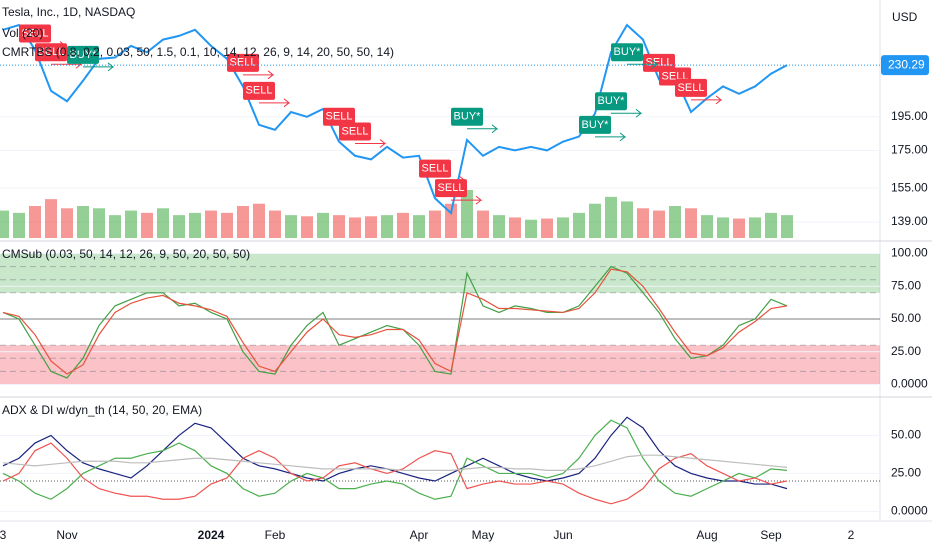  I want to click on currency: USD, so click(905, 17).